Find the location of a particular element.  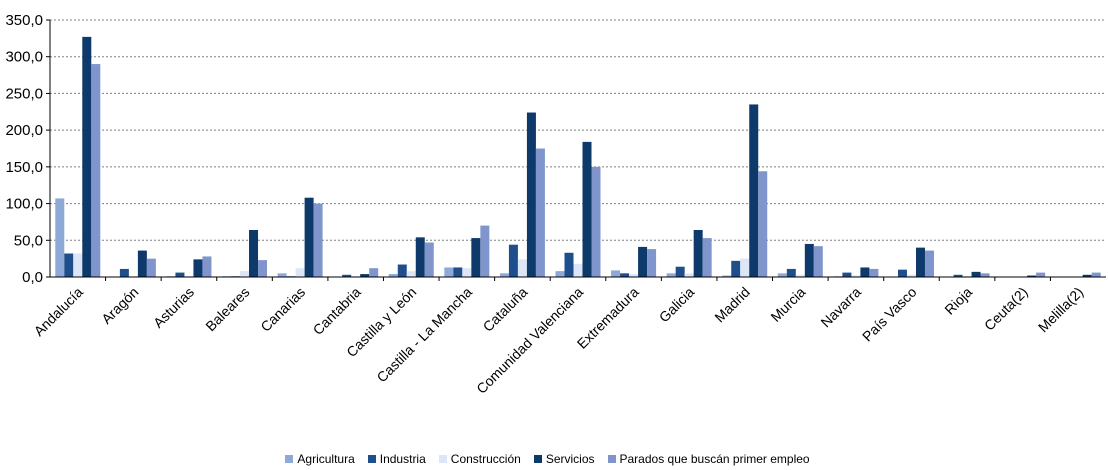

x-category-label: Ceuta(2) is located at coordinates (1006, 309).